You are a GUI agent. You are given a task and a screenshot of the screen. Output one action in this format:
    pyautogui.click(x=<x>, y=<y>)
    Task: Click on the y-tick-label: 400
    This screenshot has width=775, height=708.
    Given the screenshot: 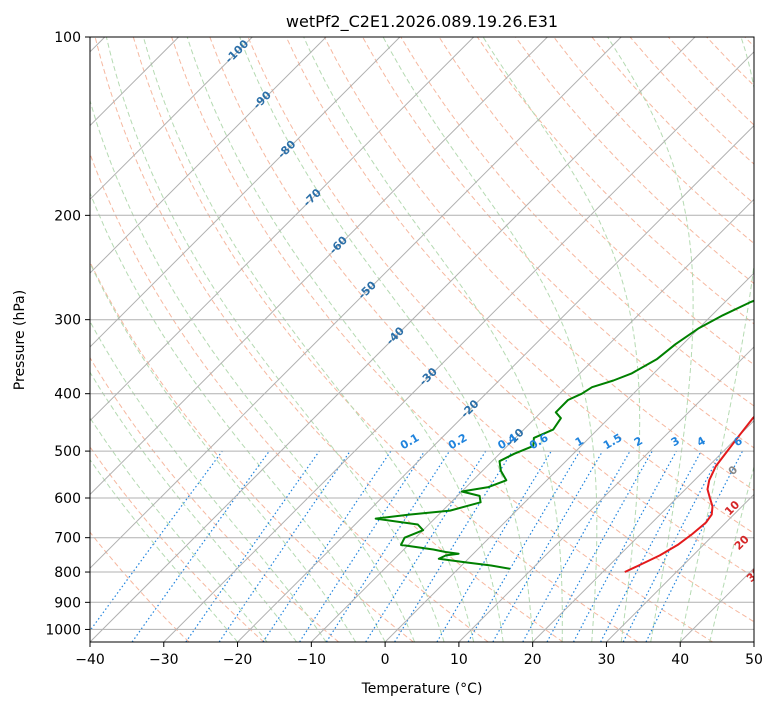 What is the action you would take?
    pyautogui.click(x=67, y=395)
    